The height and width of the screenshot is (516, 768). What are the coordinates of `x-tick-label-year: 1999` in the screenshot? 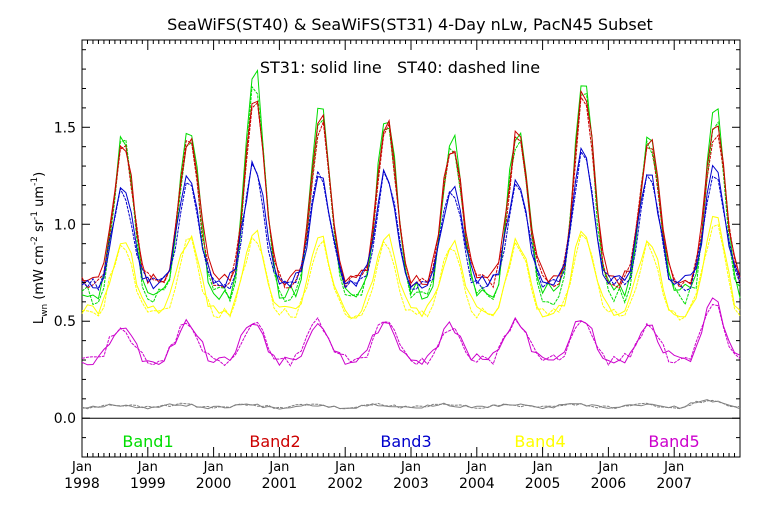 It's located at (148, 484).